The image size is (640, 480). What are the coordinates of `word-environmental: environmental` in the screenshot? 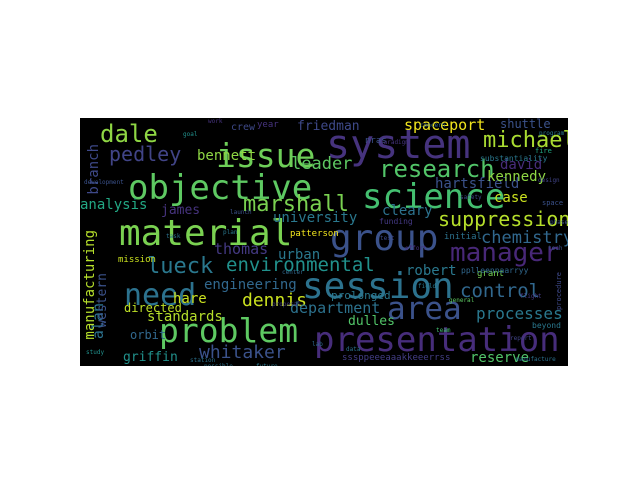 It's located at (300, 265).